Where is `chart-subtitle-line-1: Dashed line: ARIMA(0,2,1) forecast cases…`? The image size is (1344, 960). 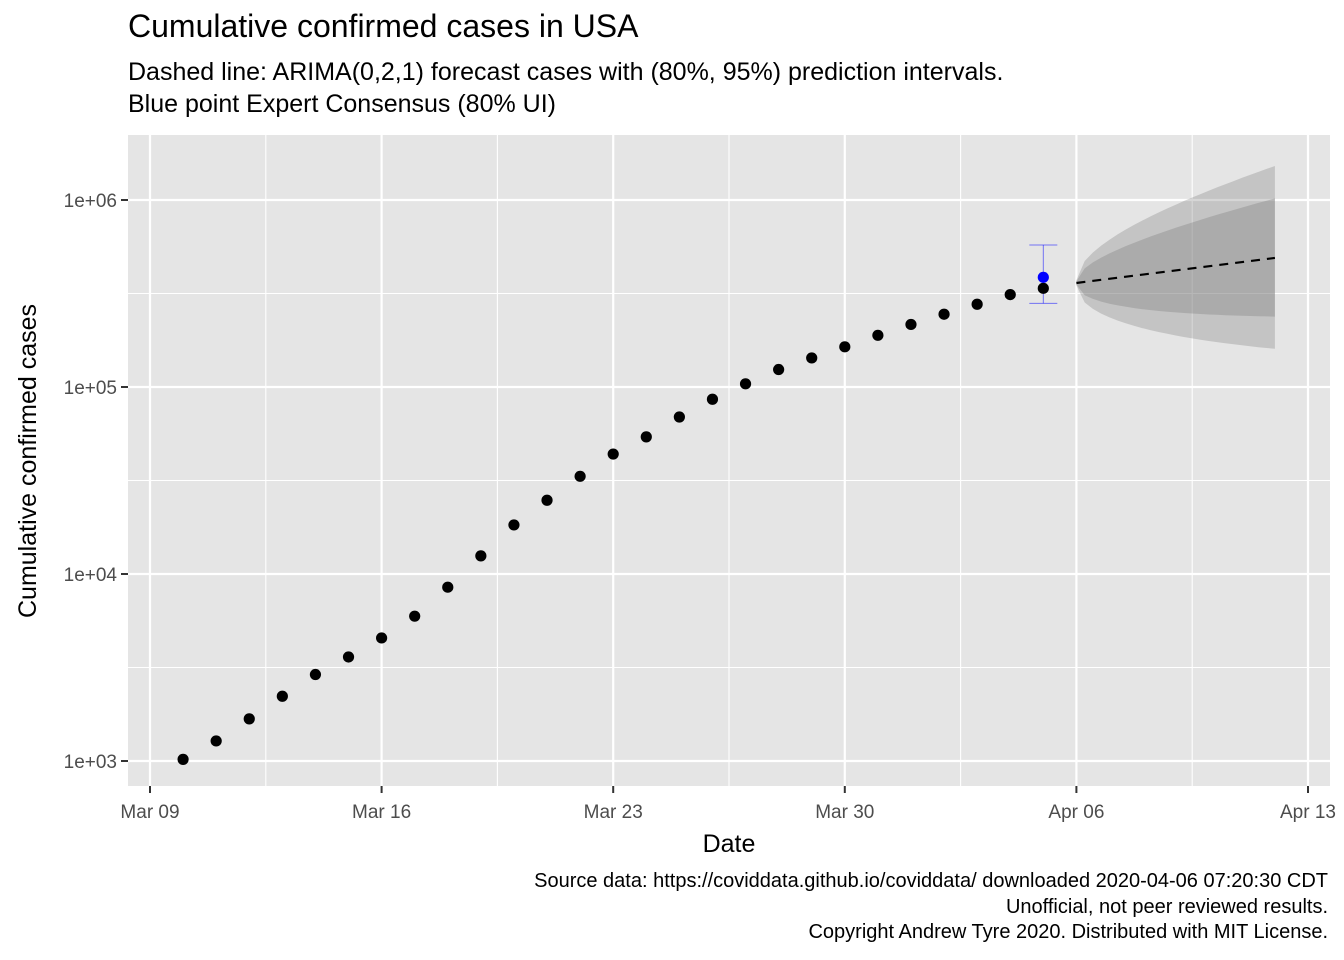 chart-subtitle-line-1: Dashed line: ARIMA(0,2,1) forecast cases… is located at coordinates (566, 72).